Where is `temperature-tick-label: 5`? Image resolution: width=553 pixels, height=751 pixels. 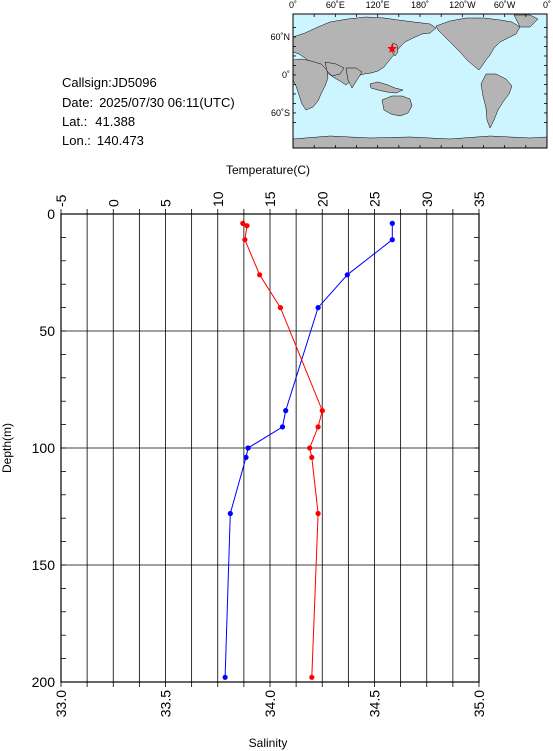 temperature-tick-label: 5 is located at coordinates (166, 203).